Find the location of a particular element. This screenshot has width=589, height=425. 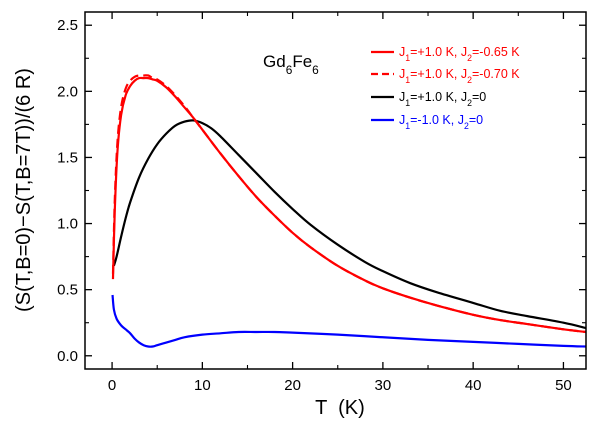

chart-title: Gd6Fe6 is located at coordinates (291, 64).